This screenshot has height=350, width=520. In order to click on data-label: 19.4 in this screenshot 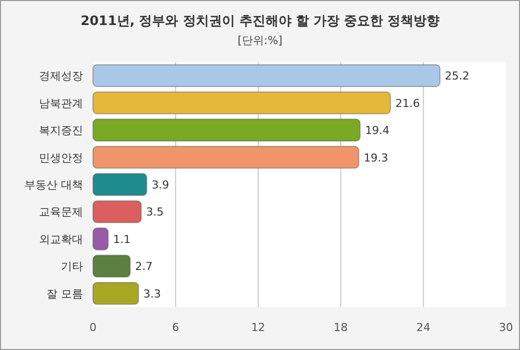, I will do `click(377, 131)`.